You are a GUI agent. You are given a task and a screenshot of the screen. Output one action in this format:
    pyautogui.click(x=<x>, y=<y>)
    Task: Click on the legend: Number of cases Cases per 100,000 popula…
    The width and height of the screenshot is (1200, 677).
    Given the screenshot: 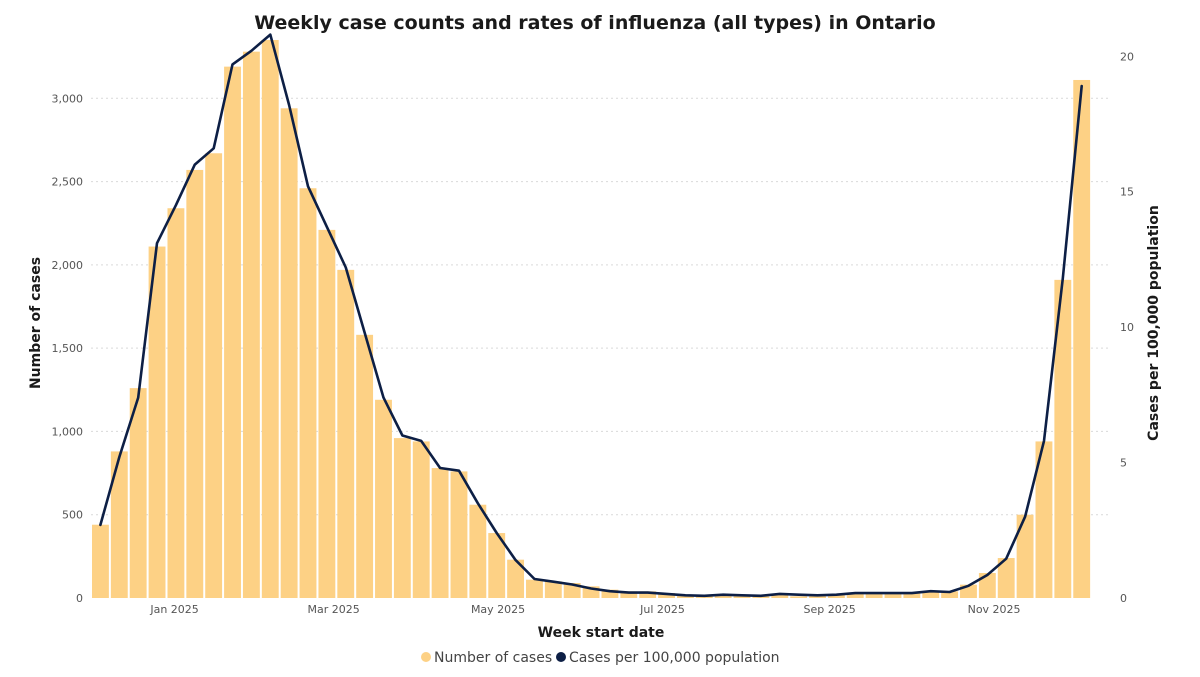 What is the action you would take?
    pyautogui.click(x=600, y=658)
    